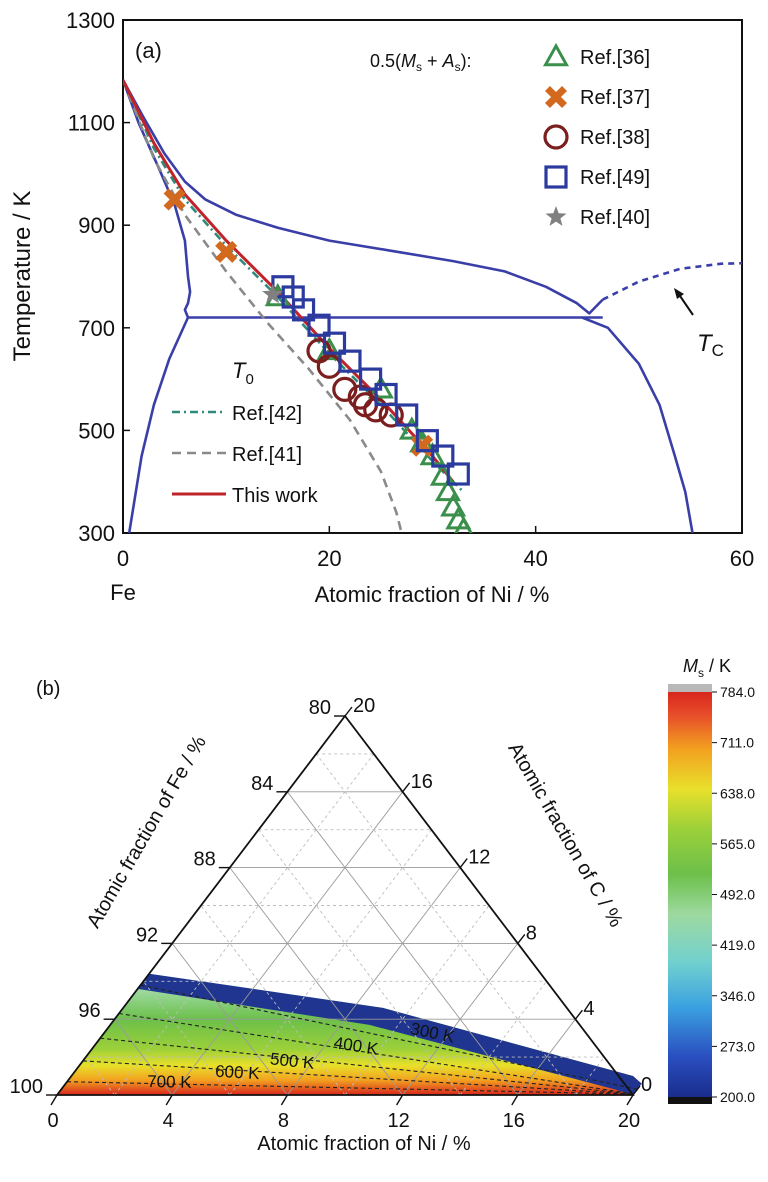 The image size is (768, 1182). What do you see at coordinates (637, 424) in the screenshot?
I see `phase-line-gamma_right` at bounding box center [637, 424].